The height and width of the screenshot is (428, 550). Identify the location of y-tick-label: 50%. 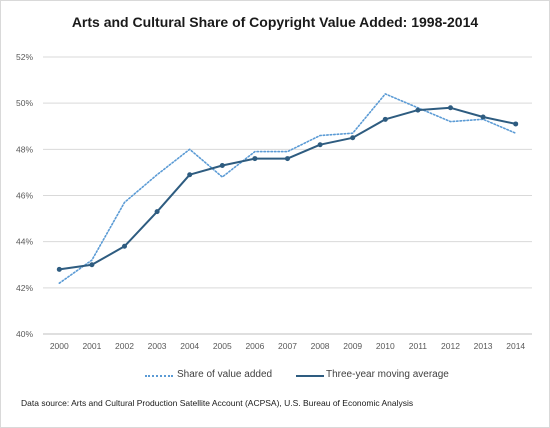
(24, 103).